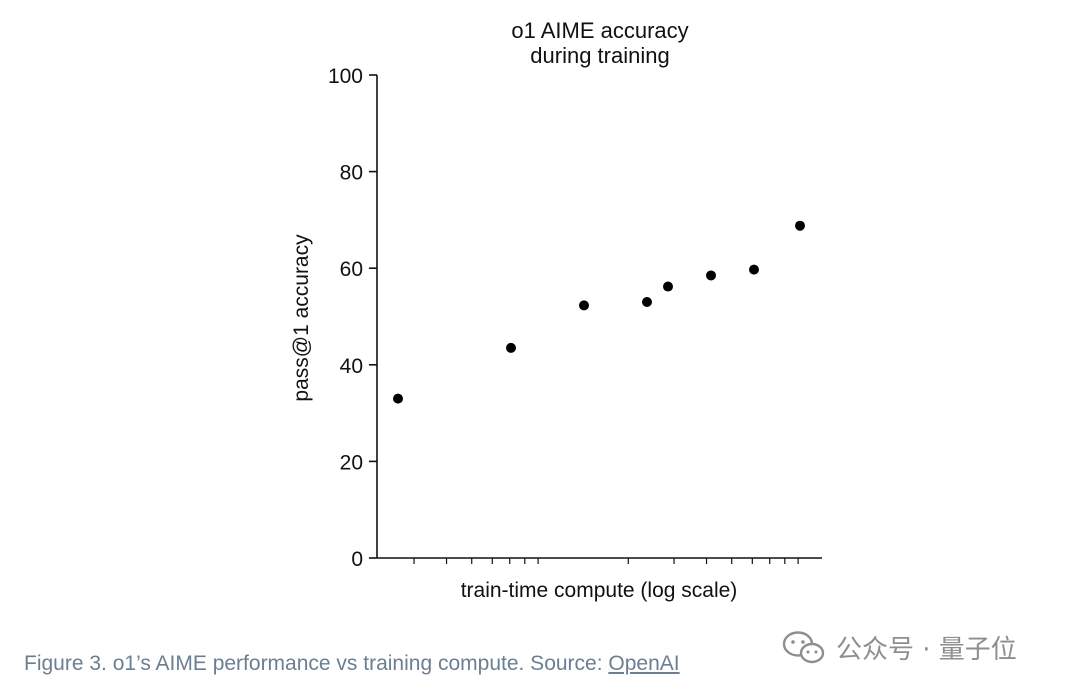 The width and height of the screenshot is (1080, 690). What do you see at coordinates (599, 590) in the screenshot?
I see `x-axis-label: train-time compute (log scale)` at bounding box center [599, 590].